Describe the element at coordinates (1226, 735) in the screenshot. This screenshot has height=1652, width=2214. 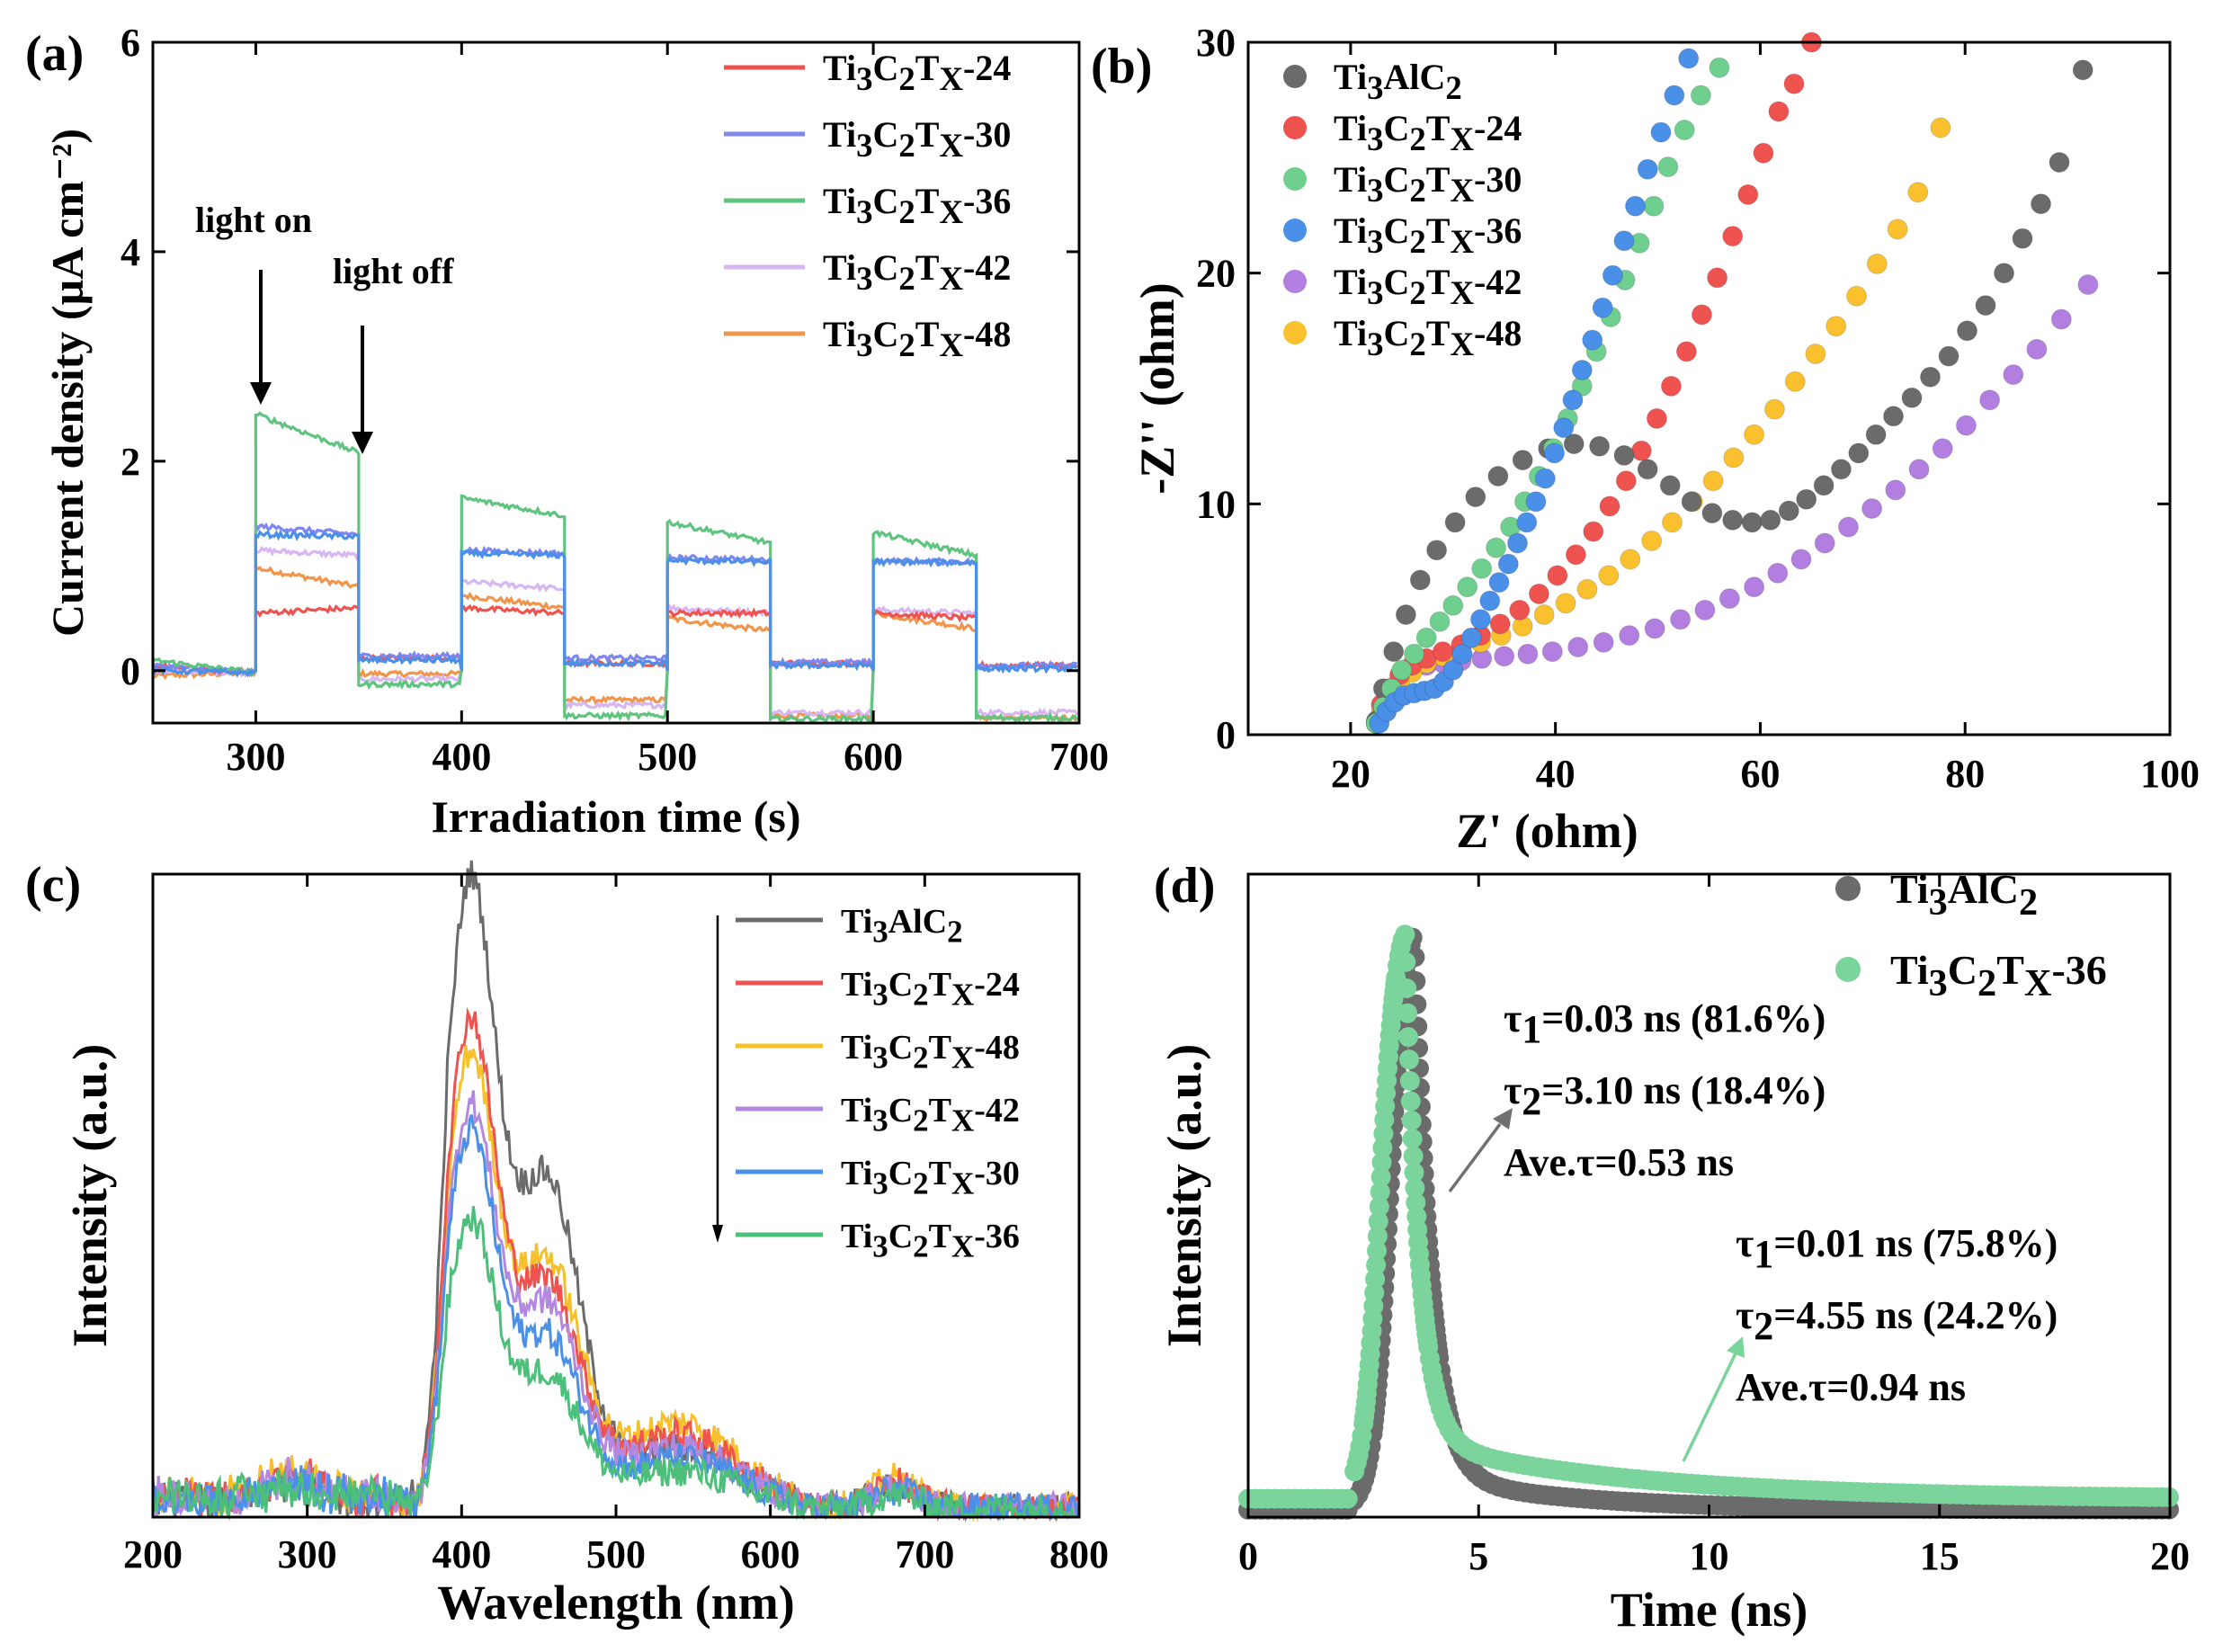
I see `panel-b-ytick-label: 0` at that location.